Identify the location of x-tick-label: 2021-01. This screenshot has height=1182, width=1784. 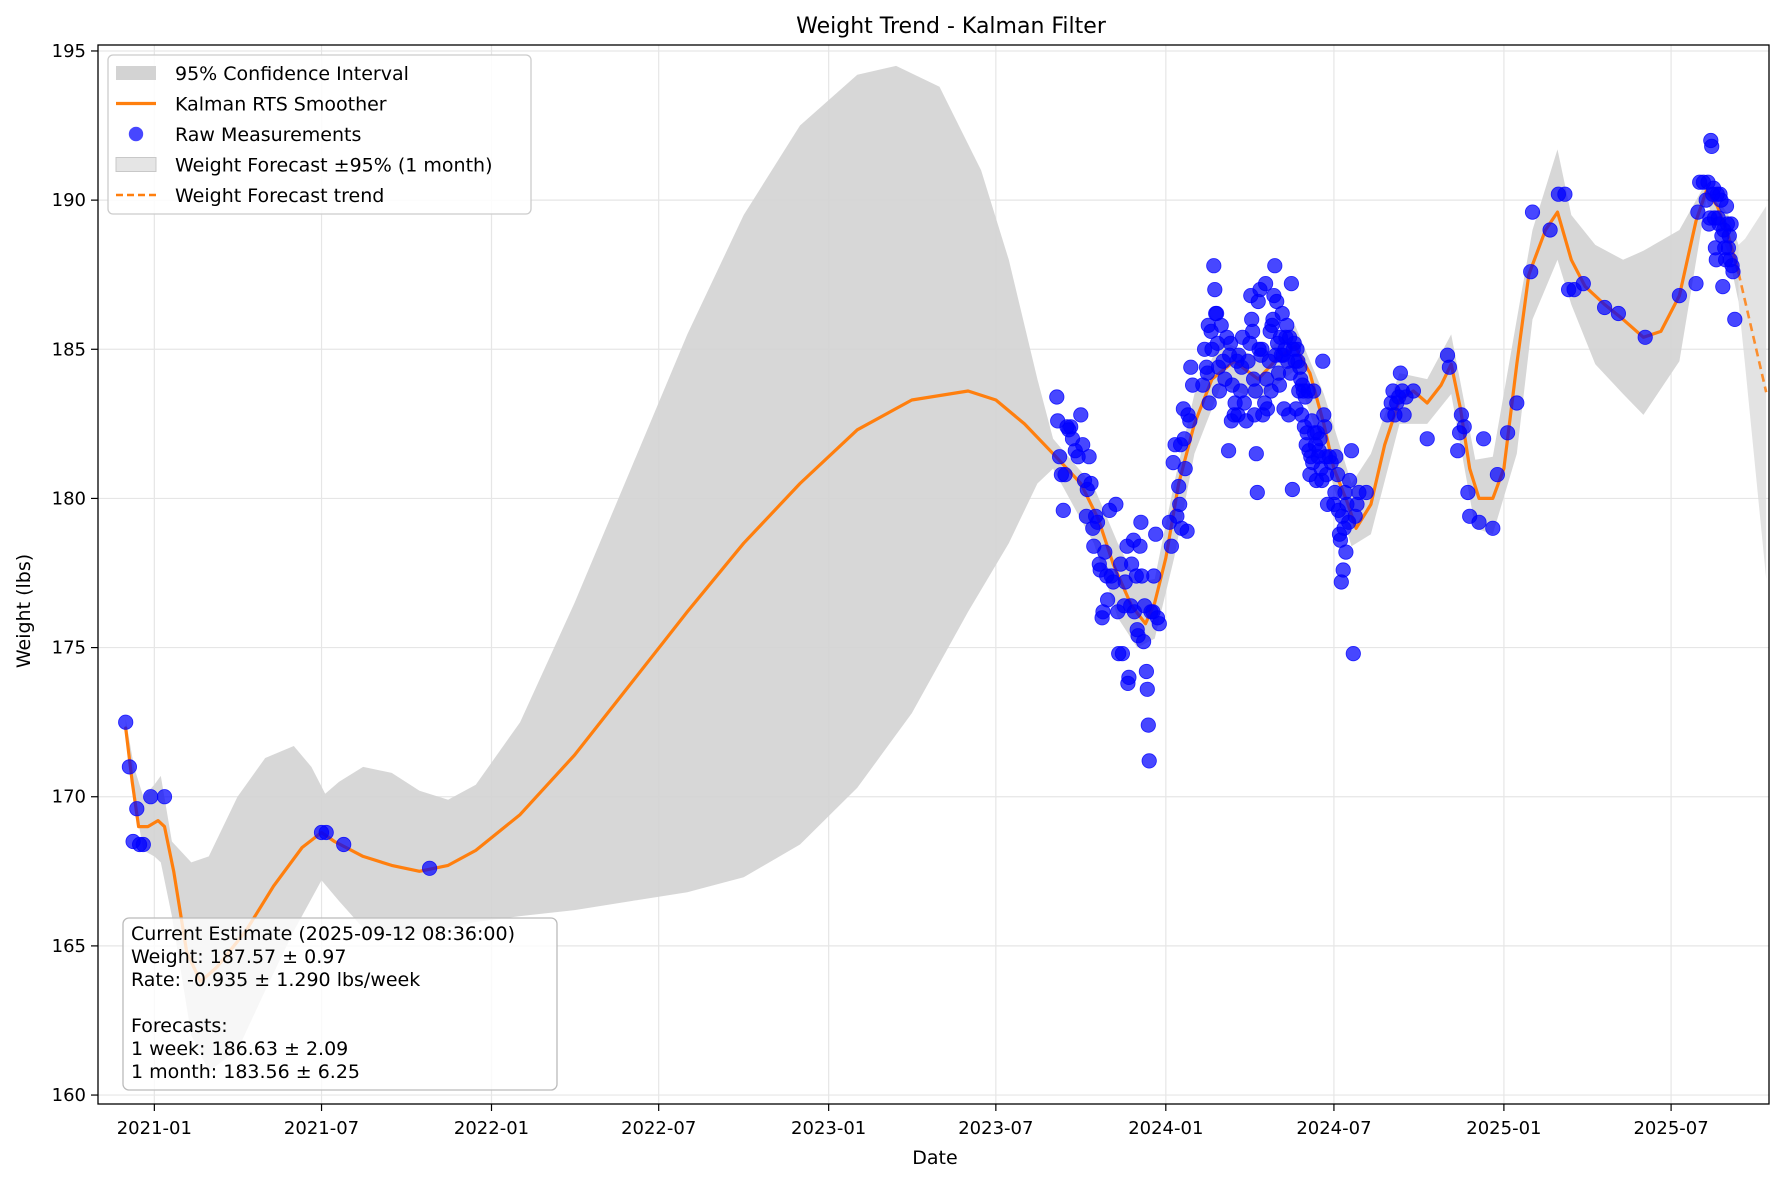
(154, 1128).